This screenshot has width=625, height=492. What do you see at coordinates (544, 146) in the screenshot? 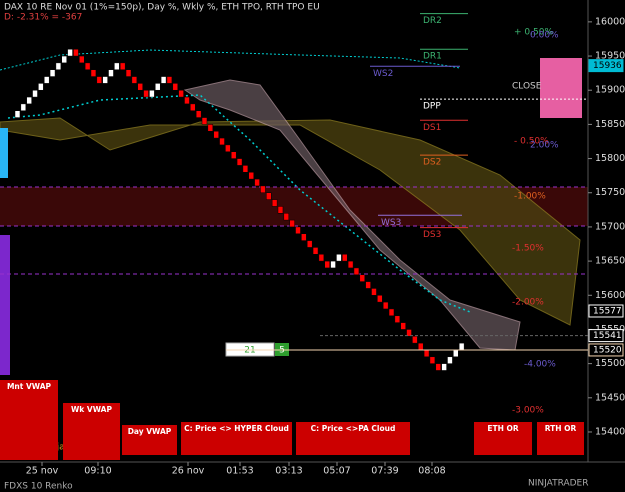
I see `percent-label: 2.00%` at bounding box center [544, 146].